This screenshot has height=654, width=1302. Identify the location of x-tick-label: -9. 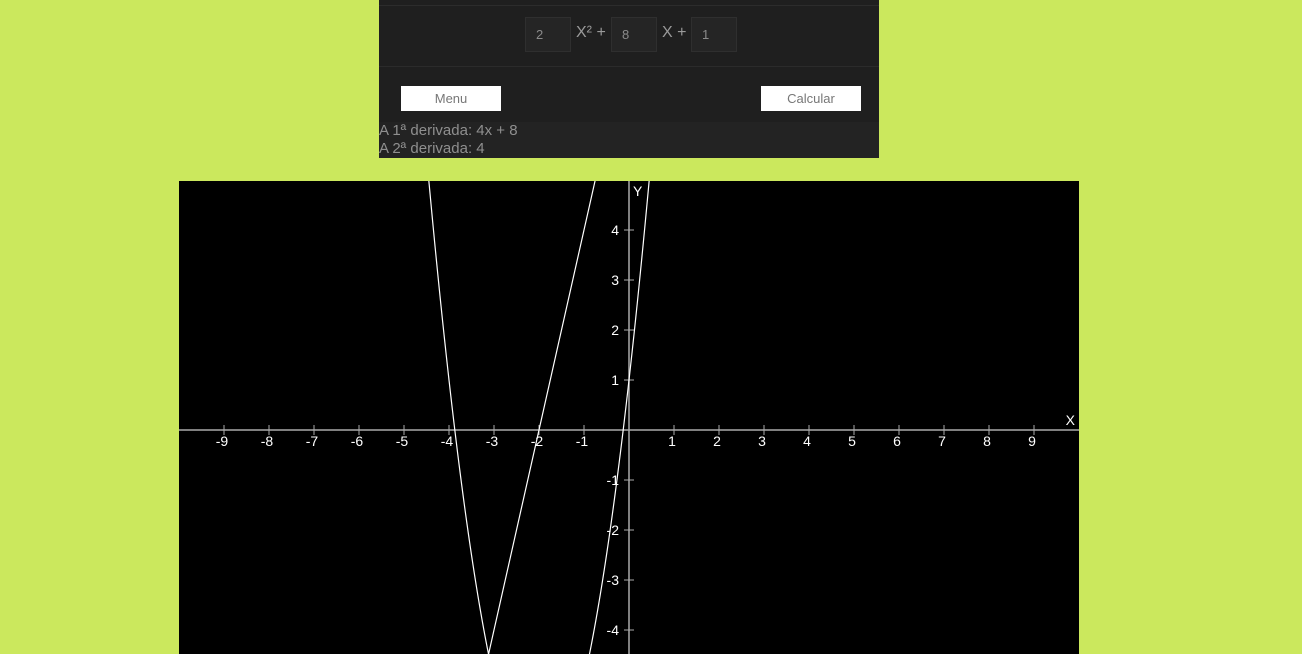
(222, 441).